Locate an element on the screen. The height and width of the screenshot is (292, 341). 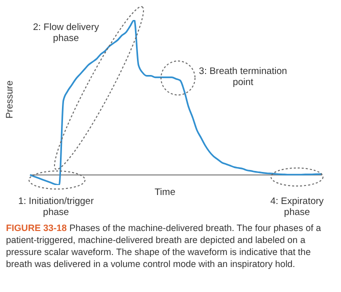
annotation: 2: Flow delivery phase is located at coordinates (66, 33).